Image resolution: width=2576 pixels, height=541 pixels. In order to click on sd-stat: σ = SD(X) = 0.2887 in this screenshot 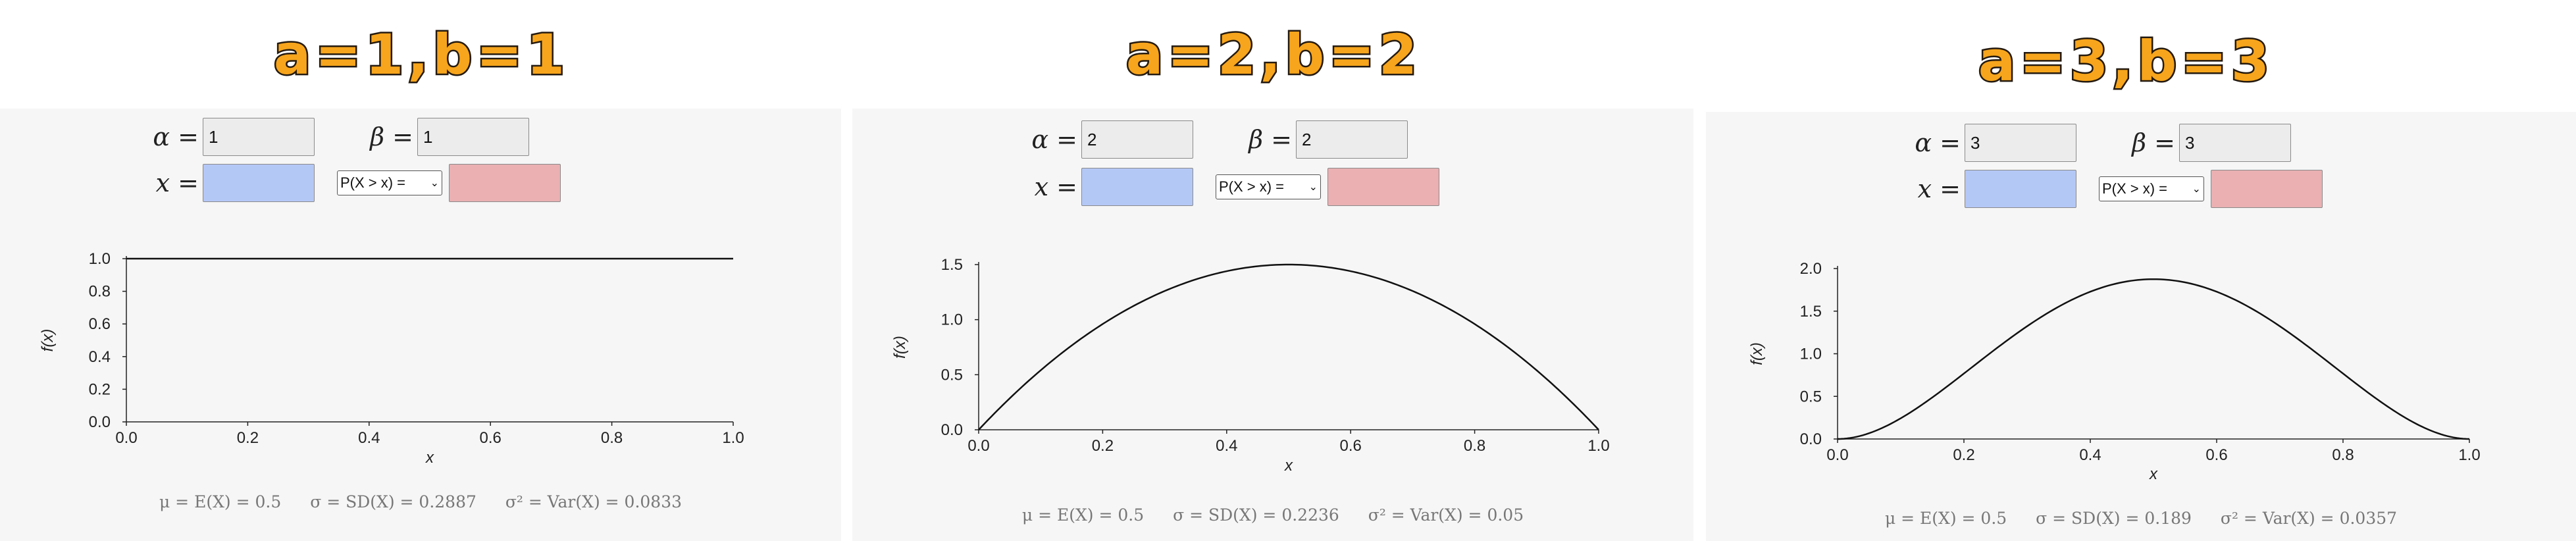, I will do `click(393, 502)`.